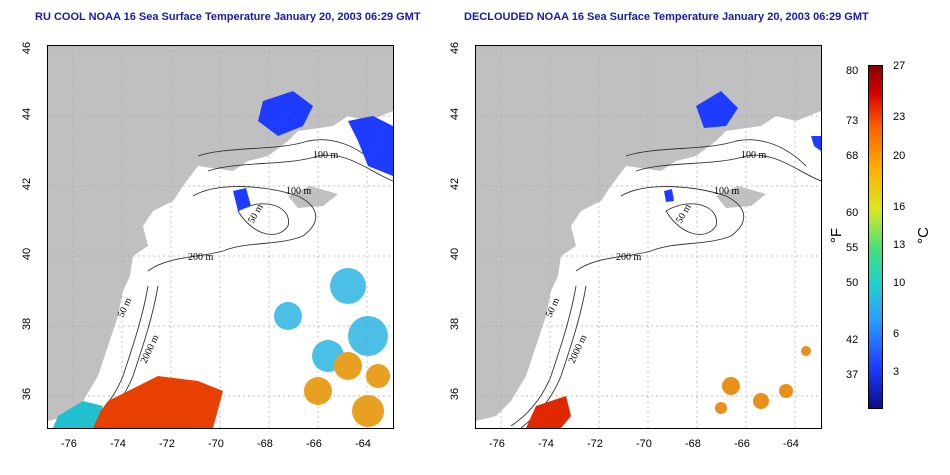 The width and height of the screenshot is (950, 475). I want to click on shelf-water, so click(78, 414).